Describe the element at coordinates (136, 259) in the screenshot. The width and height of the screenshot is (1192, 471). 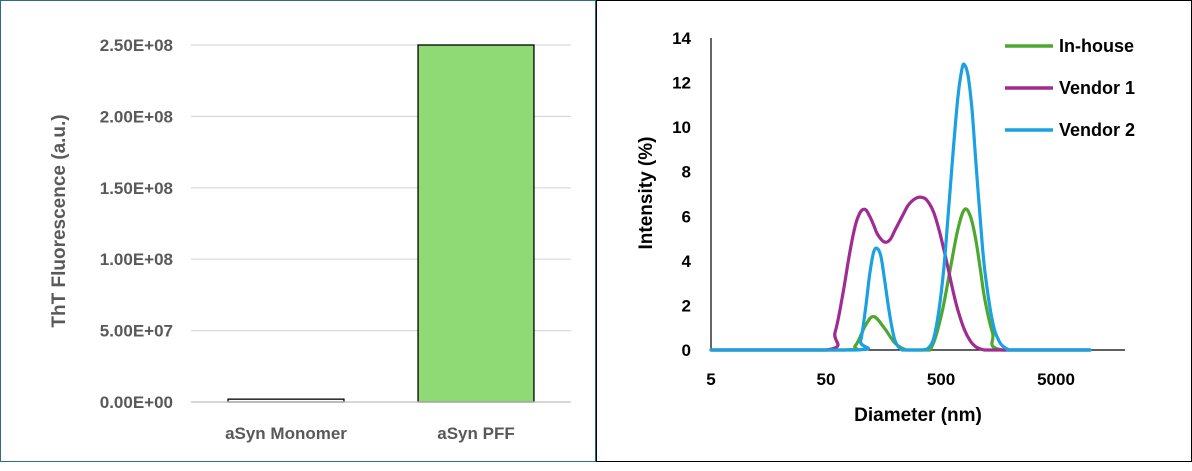
I see `bar-y-tick-label: 1.00E+08` at that location.